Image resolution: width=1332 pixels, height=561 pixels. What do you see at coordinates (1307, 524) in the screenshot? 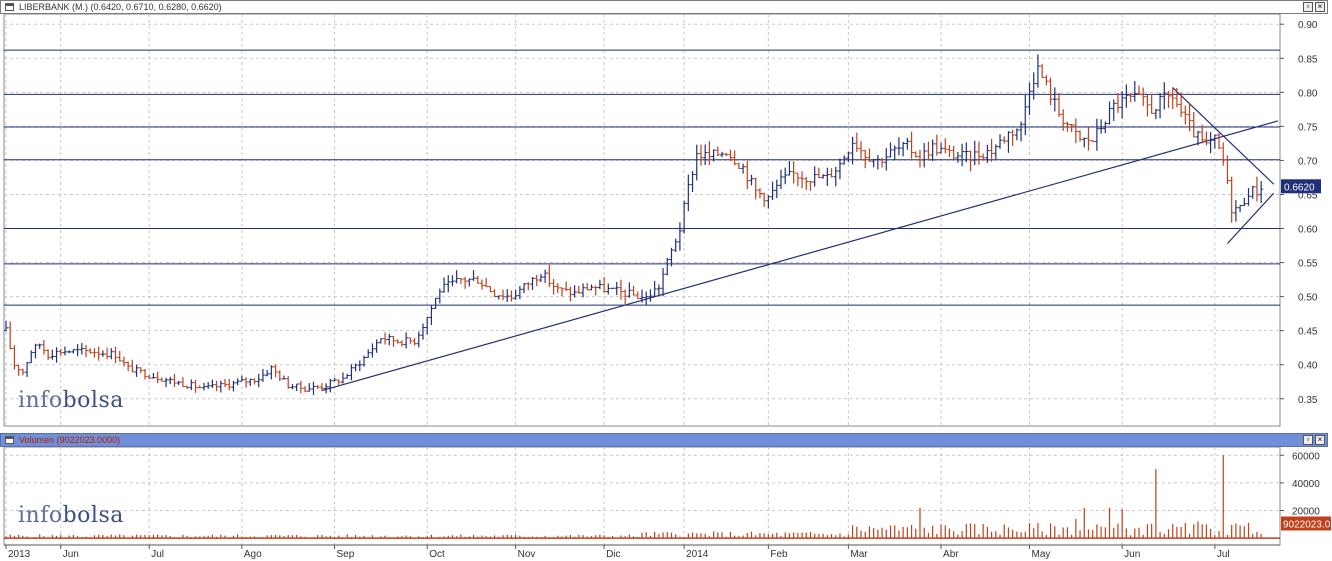
I see `volume-last-label: 9022023.0` at bounding box center [1307, 524].